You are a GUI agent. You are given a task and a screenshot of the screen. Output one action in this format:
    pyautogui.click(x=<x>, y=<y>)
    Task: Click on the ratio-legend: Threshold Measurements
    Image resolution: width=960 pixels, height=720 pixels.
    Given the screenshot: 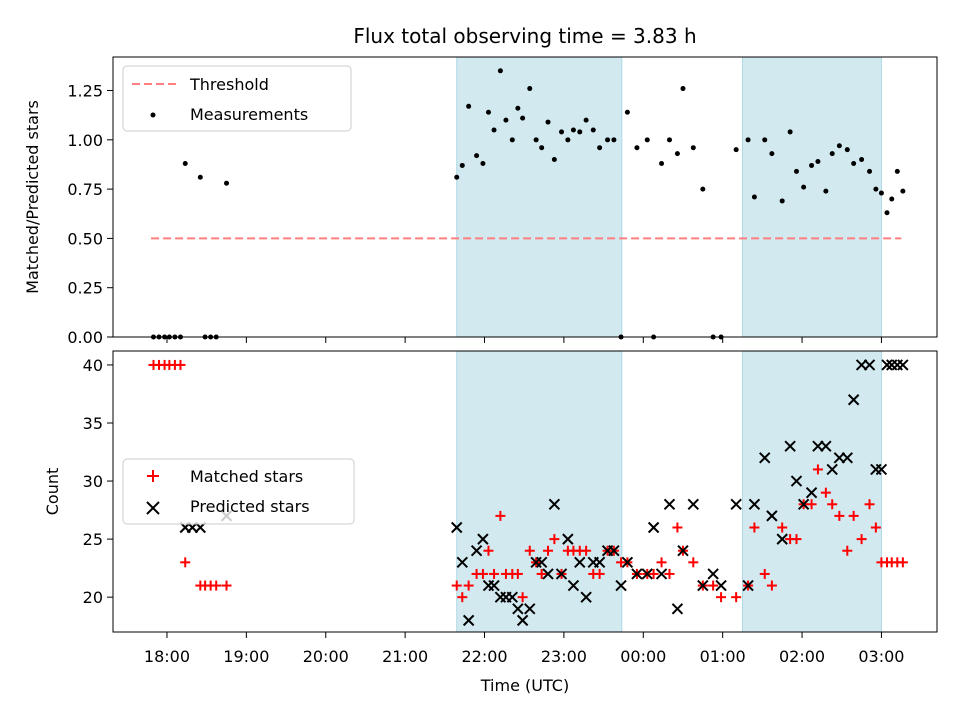 What is the action you would take?
    pyautogui.click(x=237, y=98)
    